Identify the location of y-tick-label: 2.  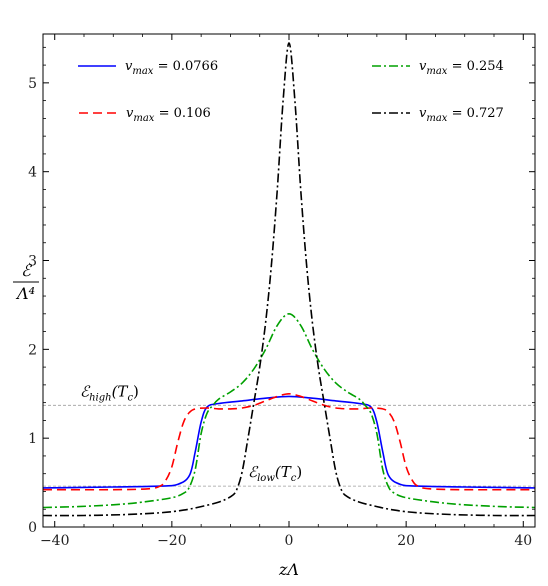
(32, 350).